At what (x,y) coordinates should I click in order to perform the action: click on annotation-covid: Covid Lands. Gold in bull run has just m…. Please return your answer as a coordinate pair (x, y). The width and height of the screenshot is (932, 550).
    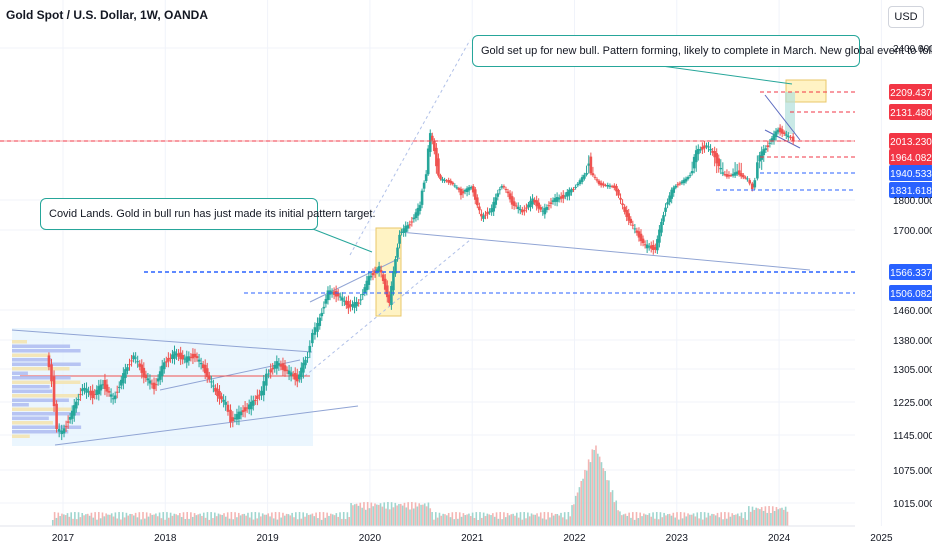
    Looking at the image, I should click on (208, 214).